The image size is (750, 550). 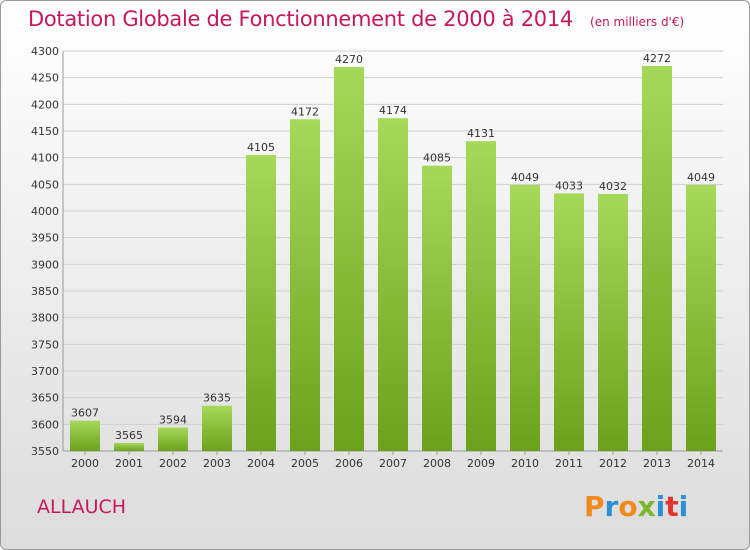 I want to click on brand-logo: Proxiti, so click(x=636, y=506).